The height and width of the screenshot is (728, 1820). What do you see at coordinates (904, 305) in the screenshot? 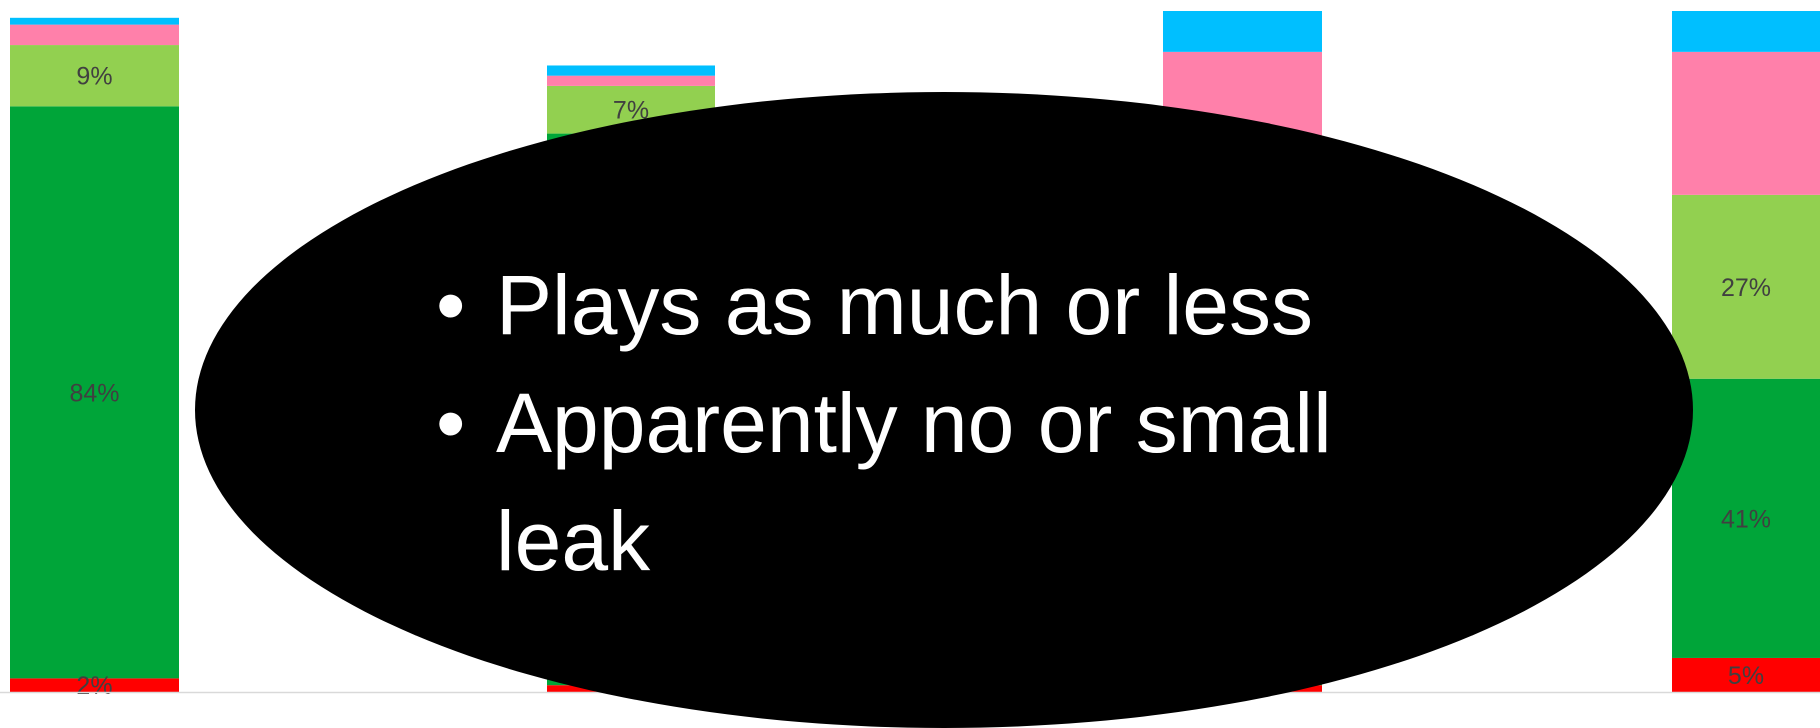
I see `bullet-text: Plays as much or less` at bounding box center [904, 305].